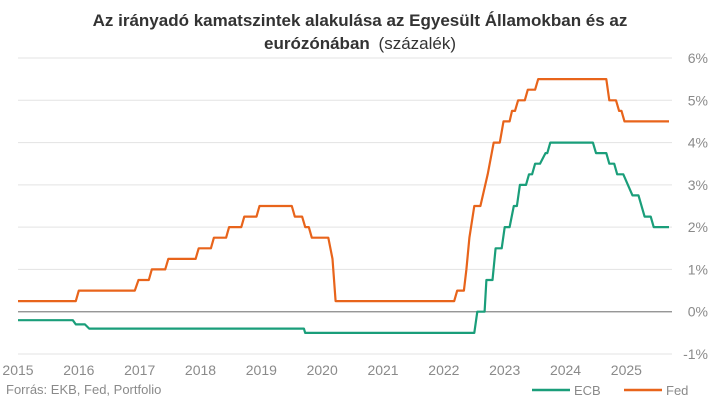 This screenshot has width=721, height=405. Describe the element at coordinates (698, 143) in the screenshot. I see `y-tick-label: 4%` at that location.